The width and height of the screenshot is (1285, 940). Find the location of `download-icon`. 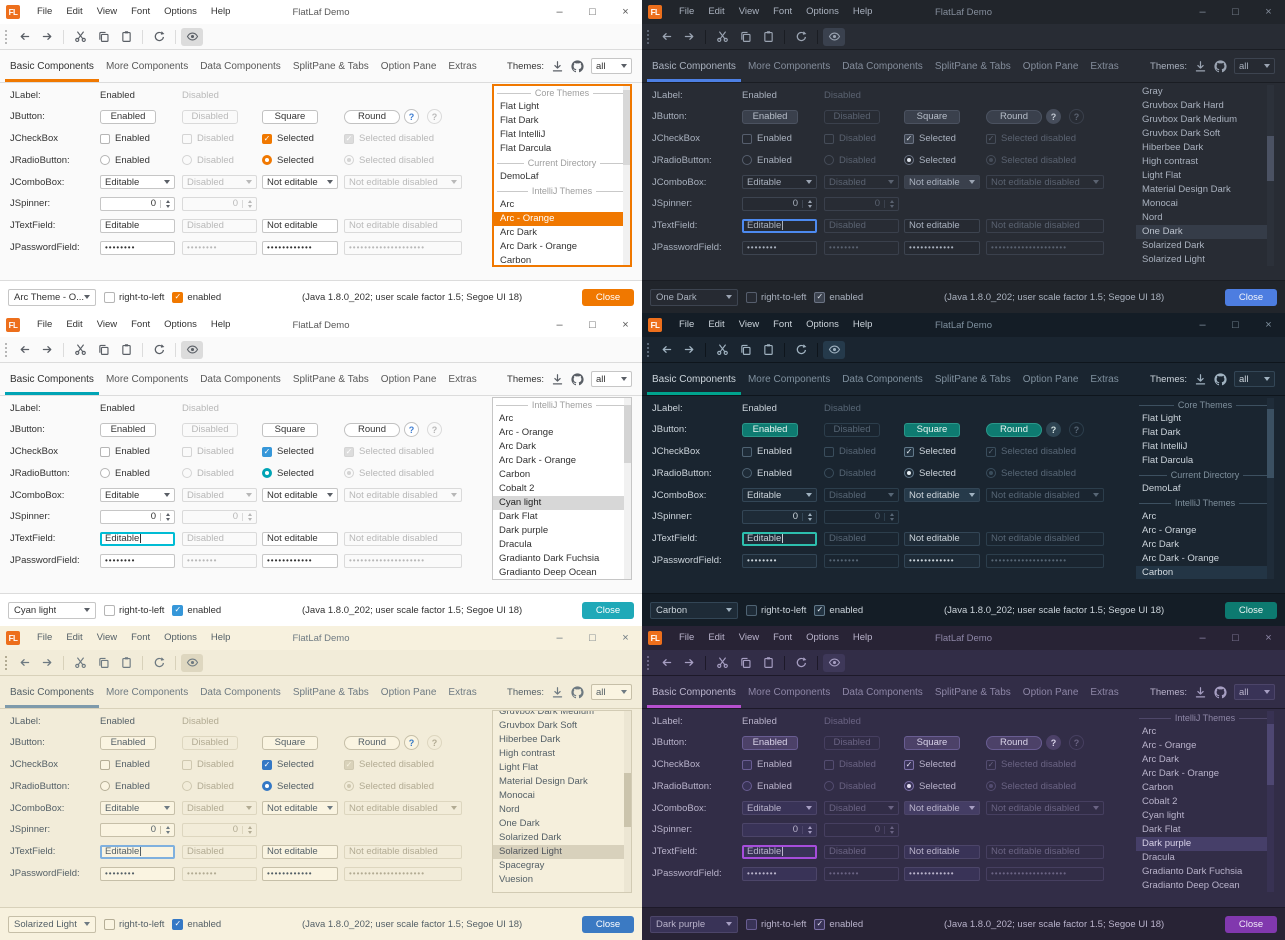

download-icon is located at coordinates (557, 66).